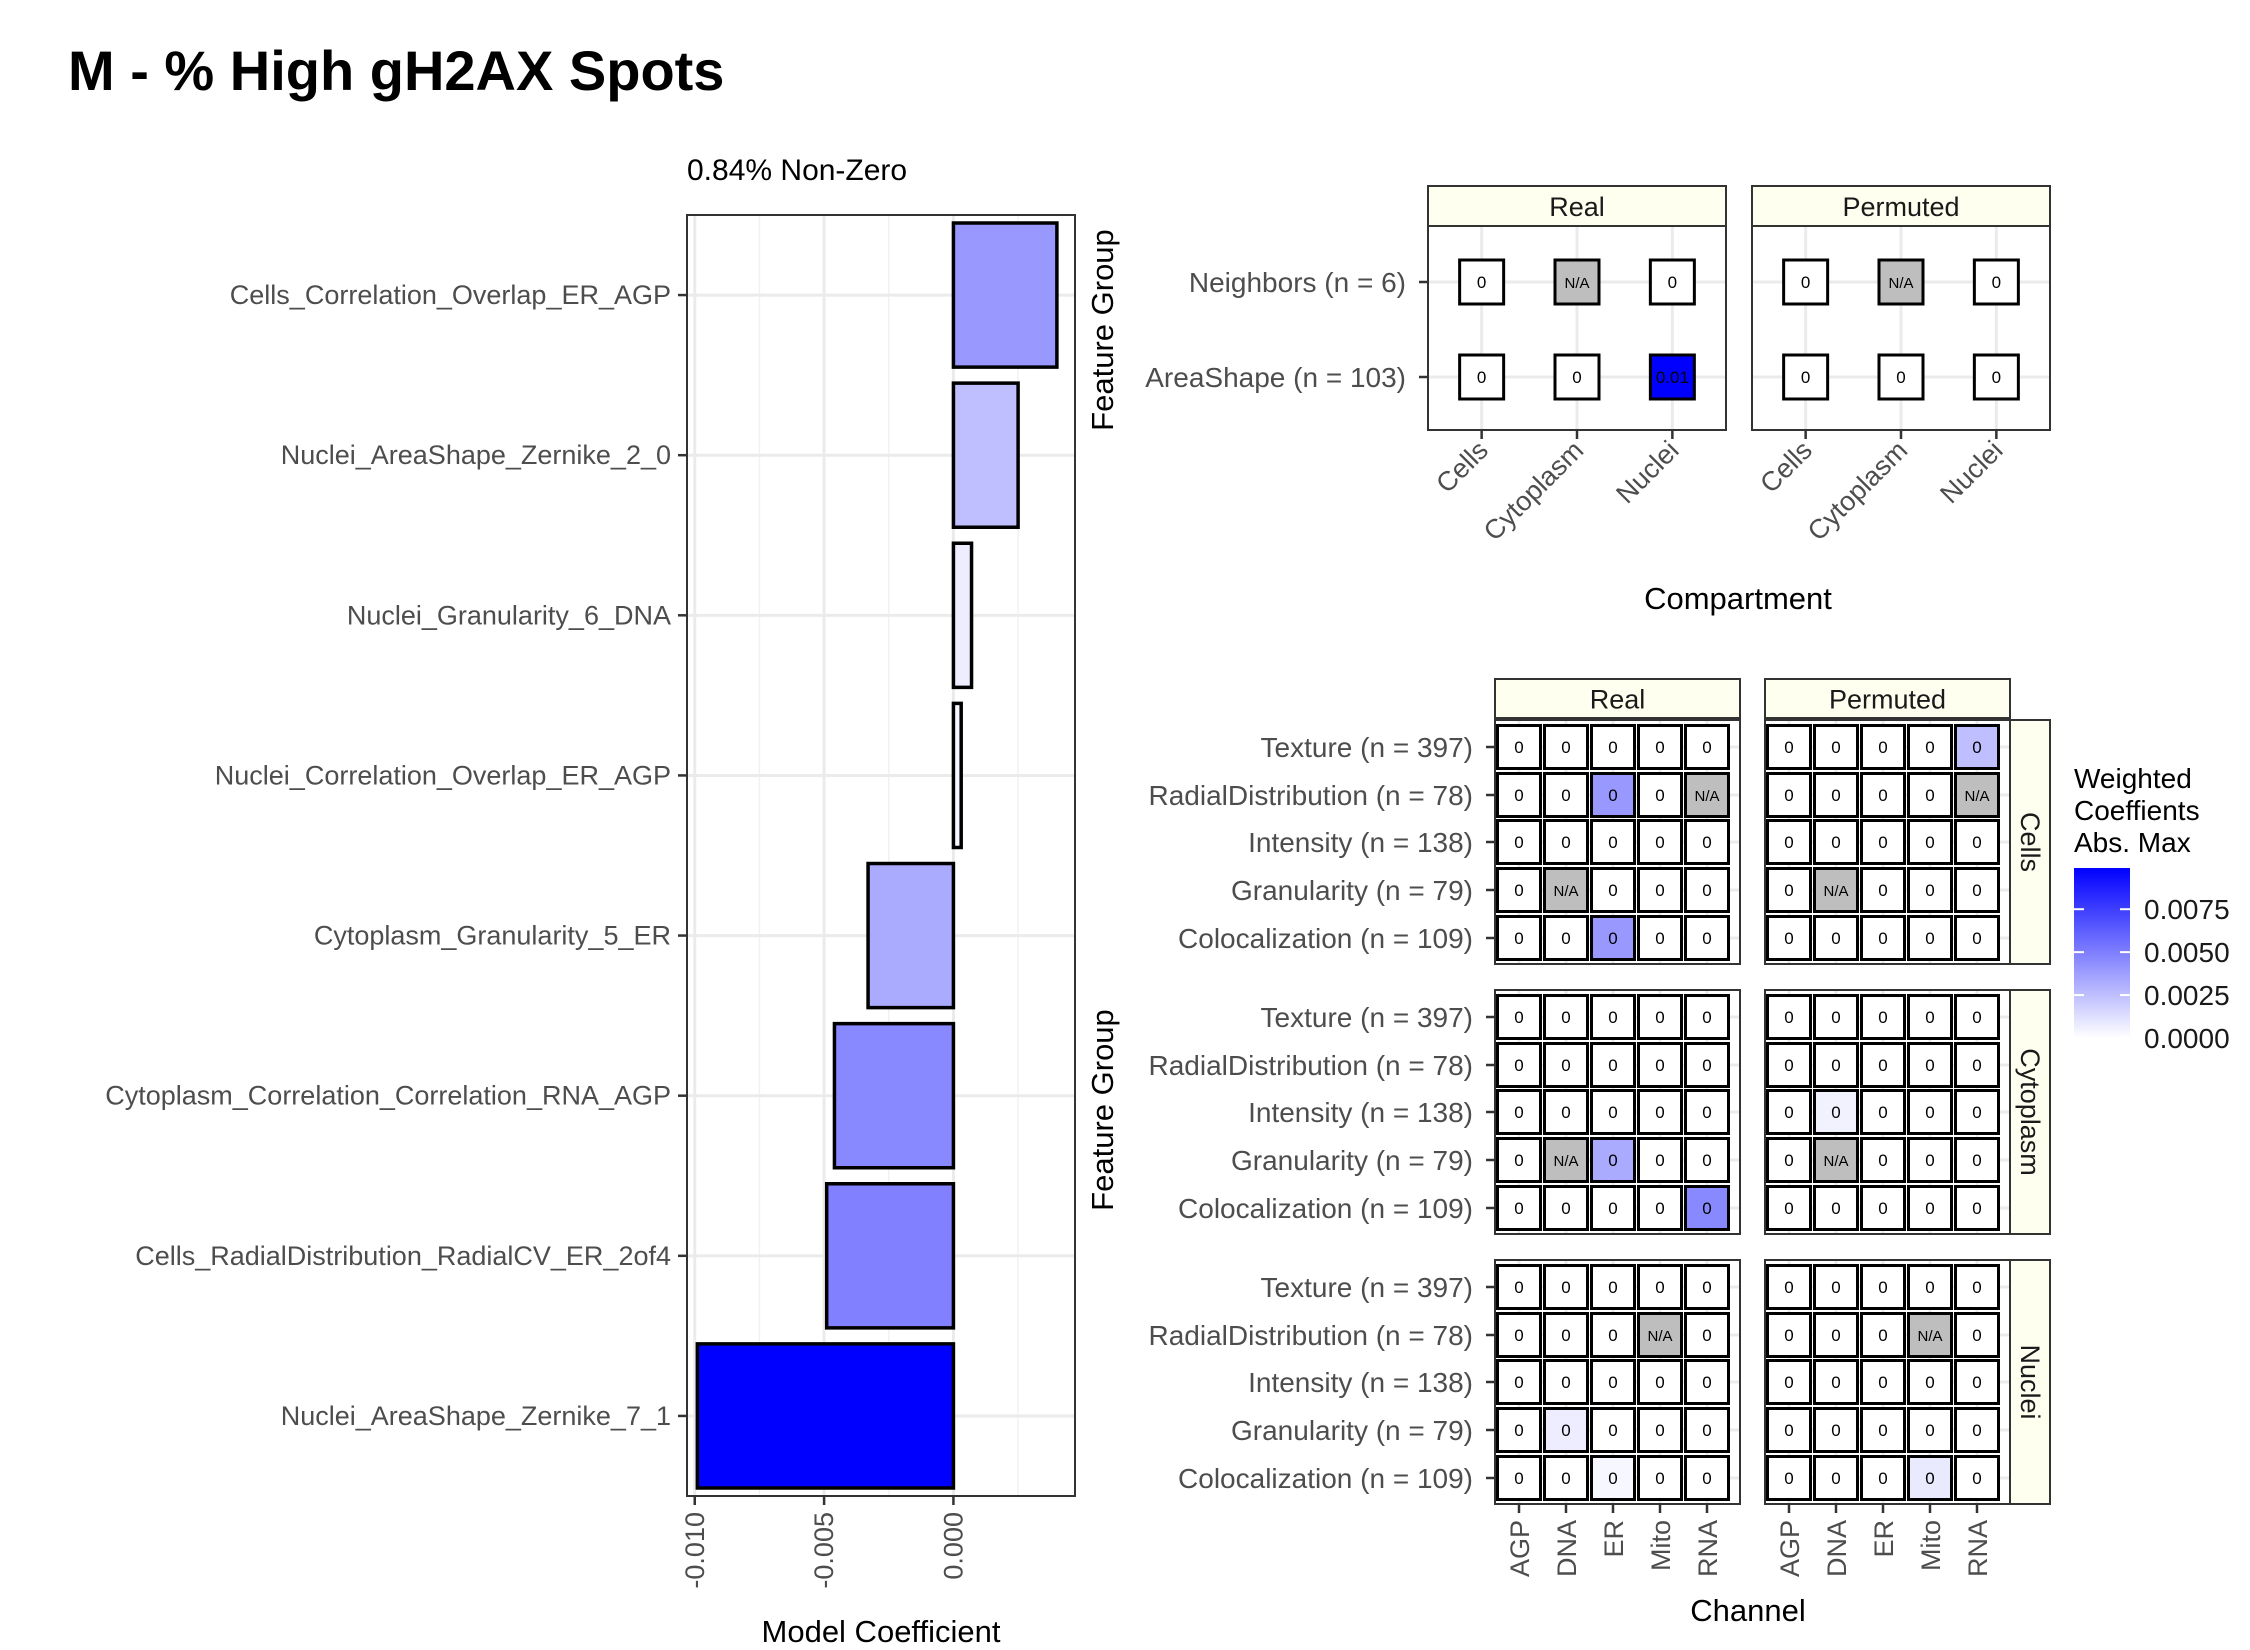 The image size is (2250, 1650). Describe the element at coordinates (1325, 938) in the screenshot. I see `channel-row-label: Colocalization (n = 109)` at that location.